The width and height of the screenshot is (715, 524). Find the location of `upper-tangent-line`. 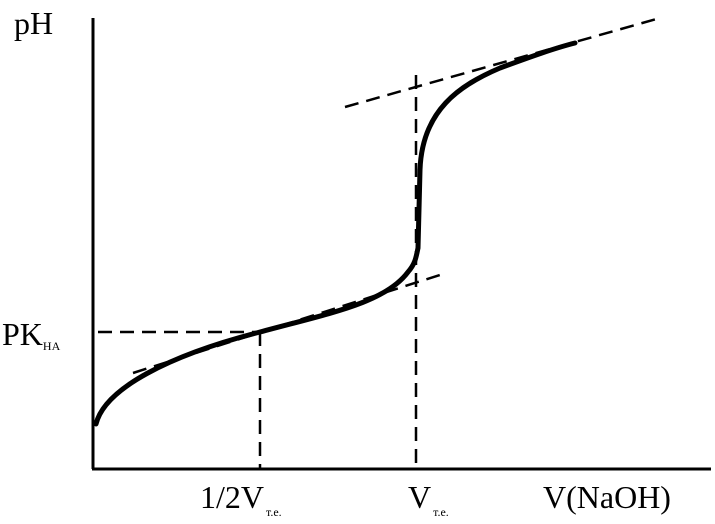

upper-tangent-line is located at coordinates (502, 62).